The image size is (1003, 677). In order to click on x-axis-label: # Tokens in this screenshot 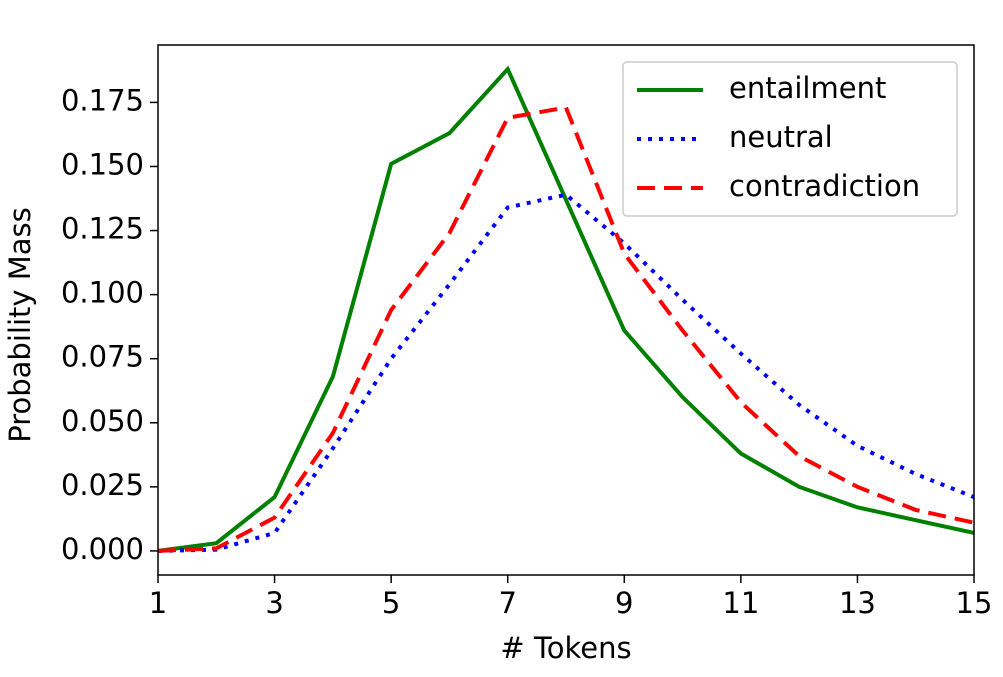, I will do `click(565, 648)`.